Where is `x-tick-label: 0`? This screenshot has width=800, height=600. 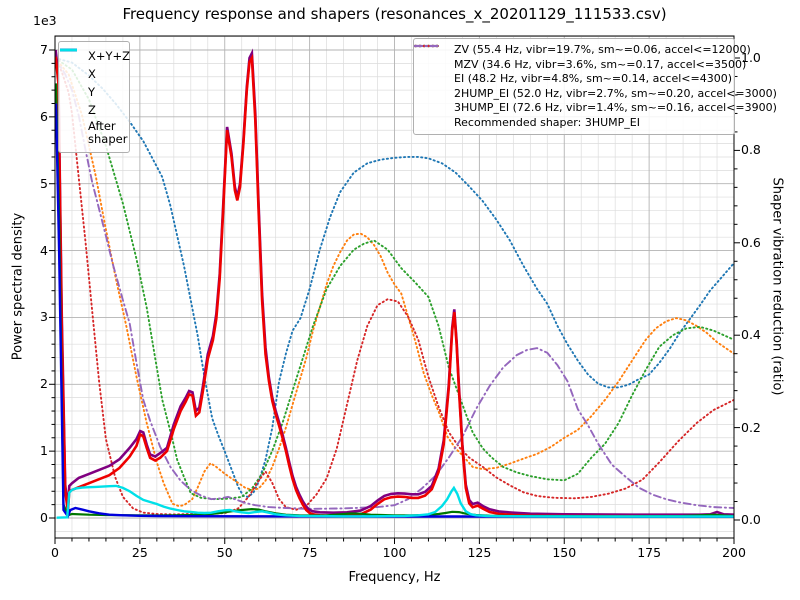 x-tick-label: 0 is located at coordinates (55, 552).